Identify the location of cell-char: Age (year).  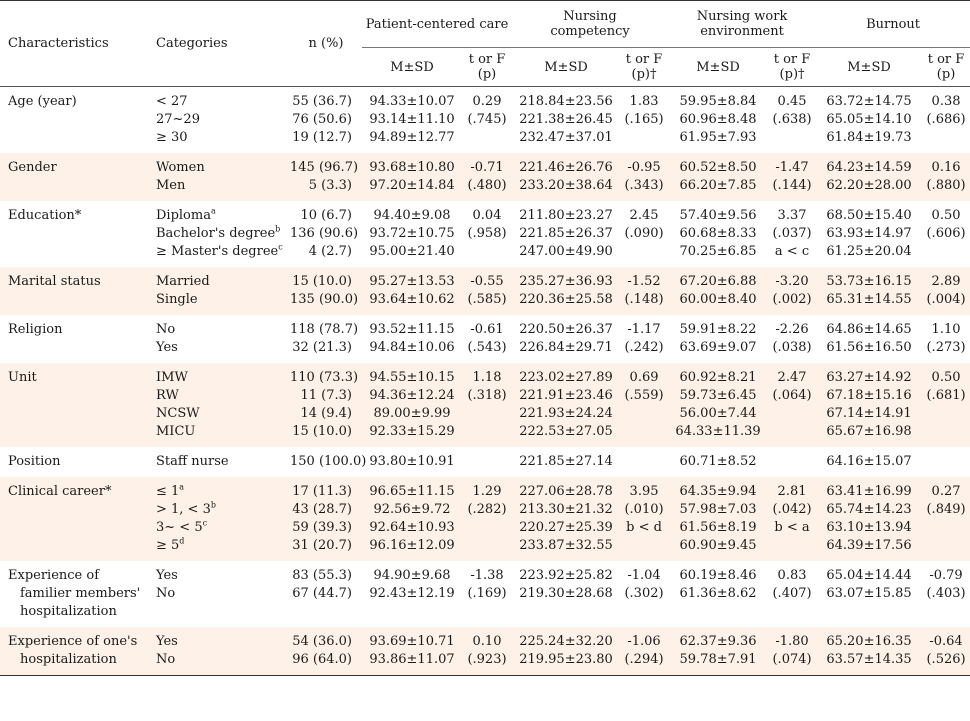
(75, 119).